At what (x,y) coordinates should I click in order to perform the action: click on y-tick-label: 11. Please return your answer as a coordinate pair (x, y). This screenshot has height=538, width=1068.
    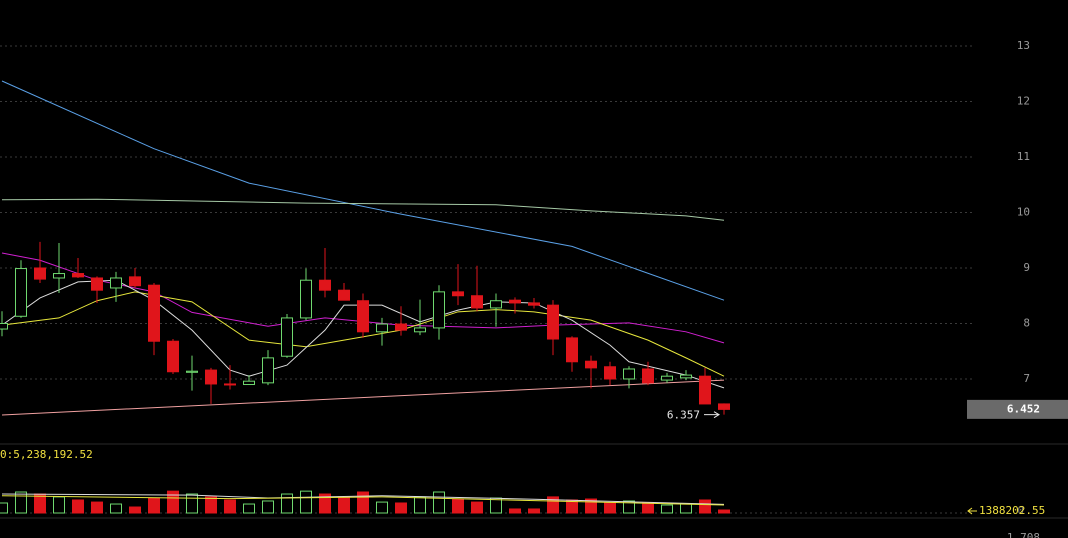
    Looking at the image, I should click on (1023, 156).